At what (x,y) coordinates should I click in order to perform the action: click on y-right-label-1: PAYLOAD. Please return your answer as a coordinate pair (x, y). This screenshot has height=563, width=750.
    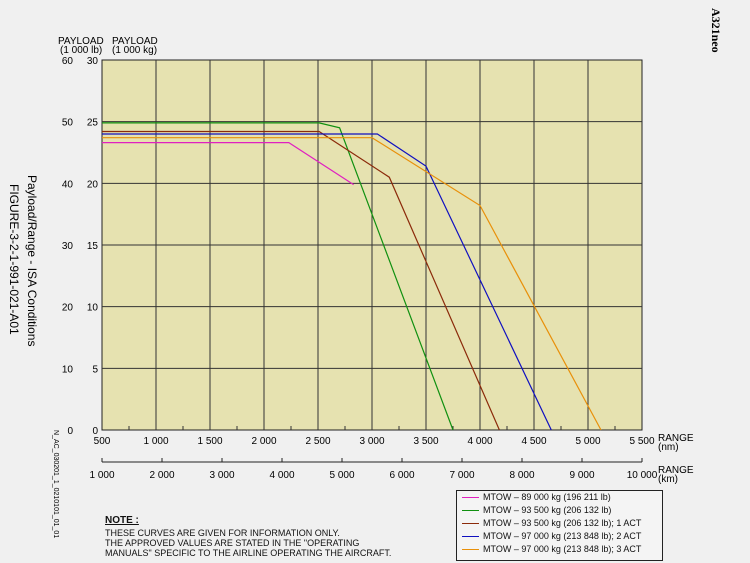
    Looking at the image, I should click on (135, 41).